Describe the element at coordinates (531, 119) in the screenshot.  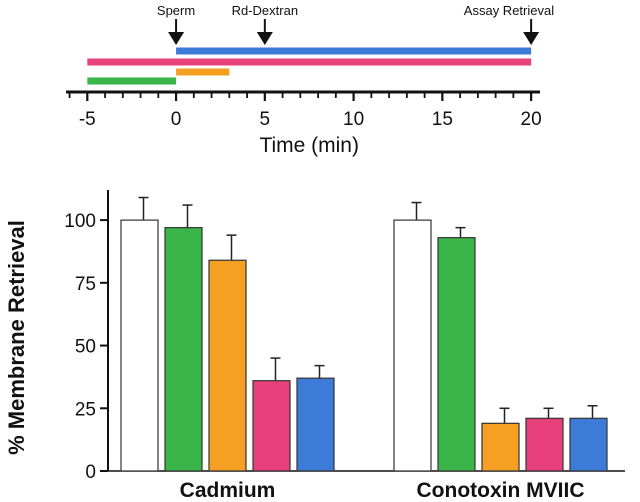
I see `timeline-tick-label: 20` at that location.